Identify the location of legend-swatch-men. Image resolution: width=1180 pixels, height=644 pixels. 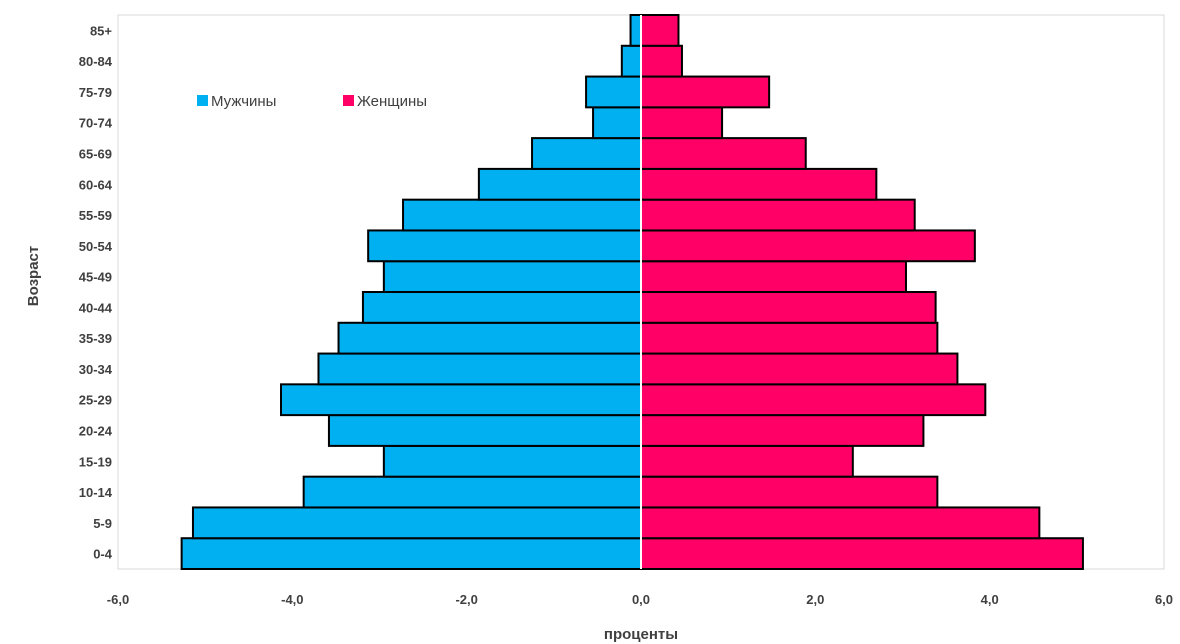
(202, 100).